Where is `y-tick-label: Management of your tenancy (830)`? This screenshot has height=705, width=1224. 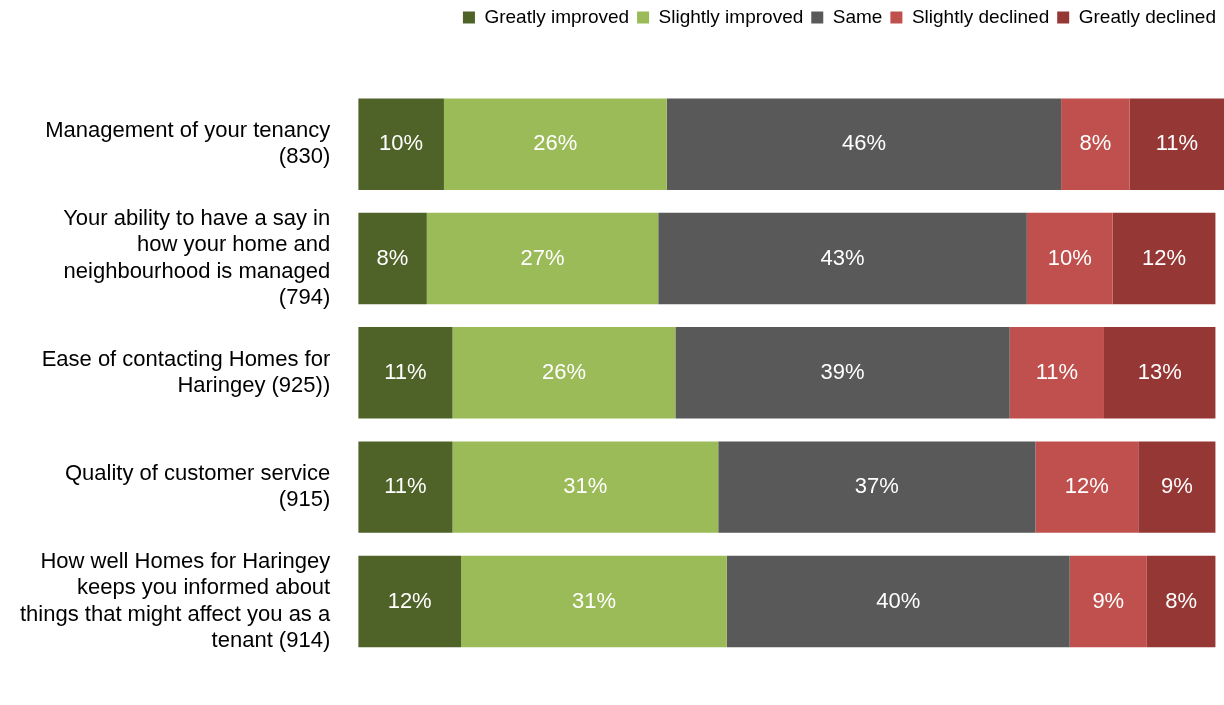
y-tick-label: Management of your tenancy (830) is located at coordinates (188, 143).